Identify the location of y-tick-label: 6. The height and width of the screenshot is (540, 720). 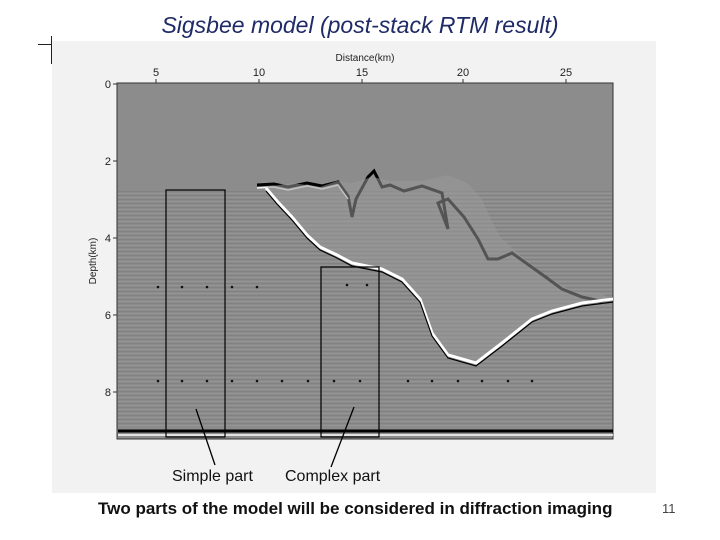
(108, 316).